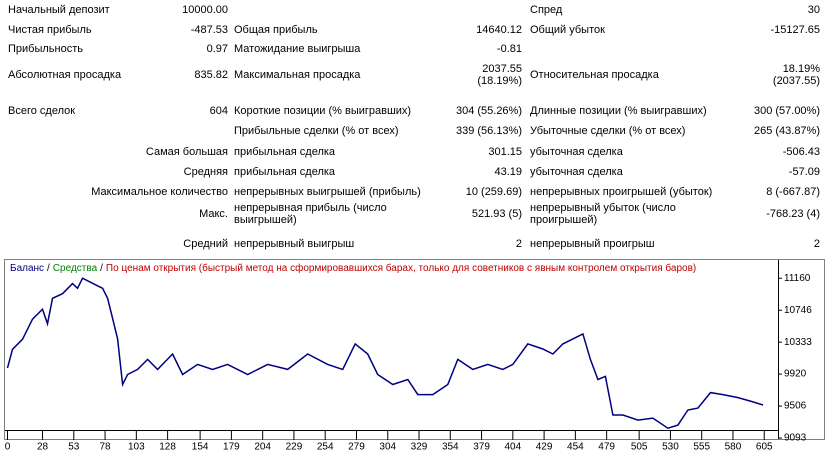 The width and height of the screenshot is (829, 457). What do you see at coordinates (499, 30) in the screenshot?
I see `row-value: 14640.12` at bounding box center [499, 30].